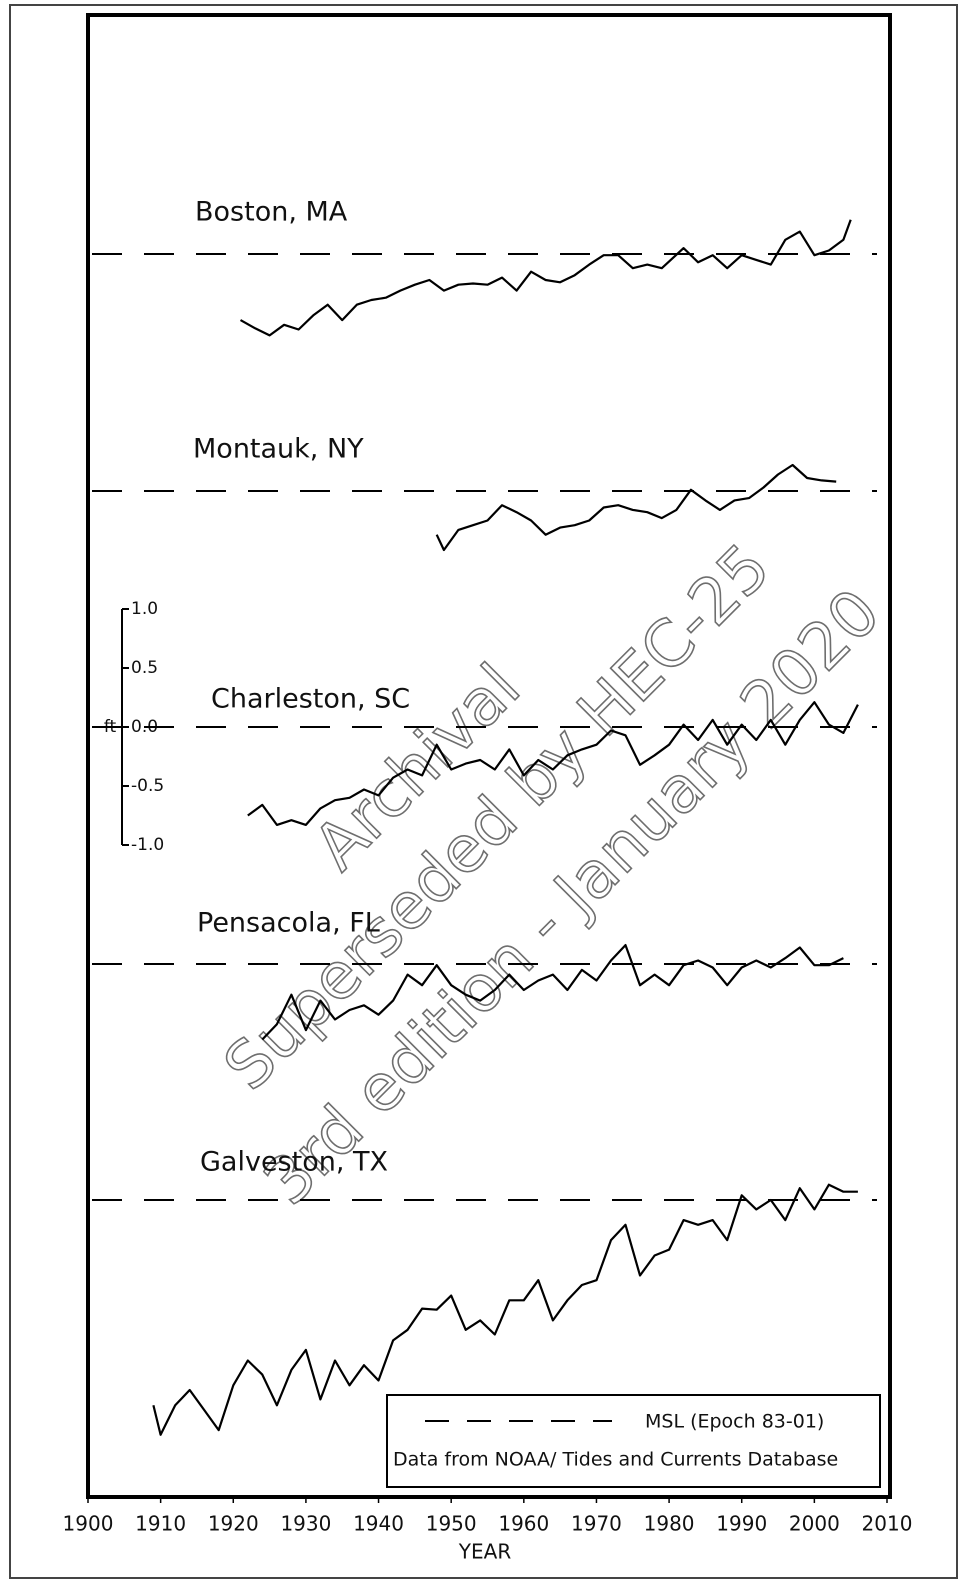 This screenshot has height=1587, width=965. I want to click on station-label: Boston, MA, so click(271, 212).